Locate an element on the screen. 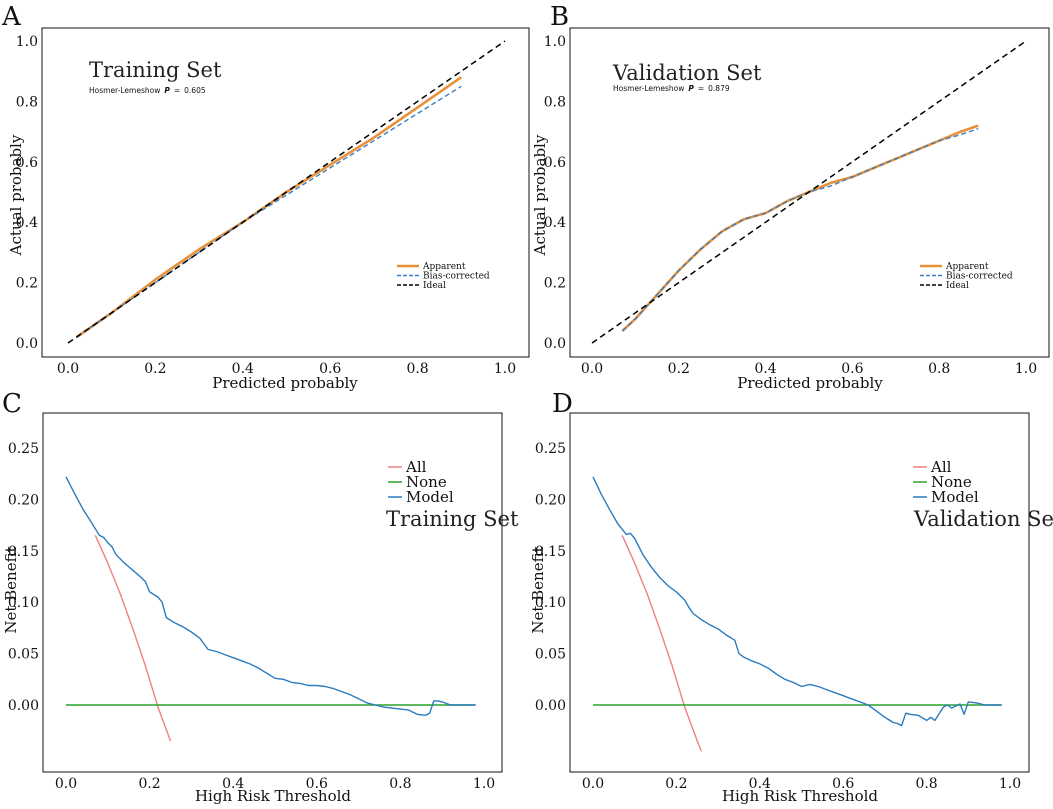 The height and width of the screenshot is (809, 1053). series-lines is located at coordinates (270, 609).